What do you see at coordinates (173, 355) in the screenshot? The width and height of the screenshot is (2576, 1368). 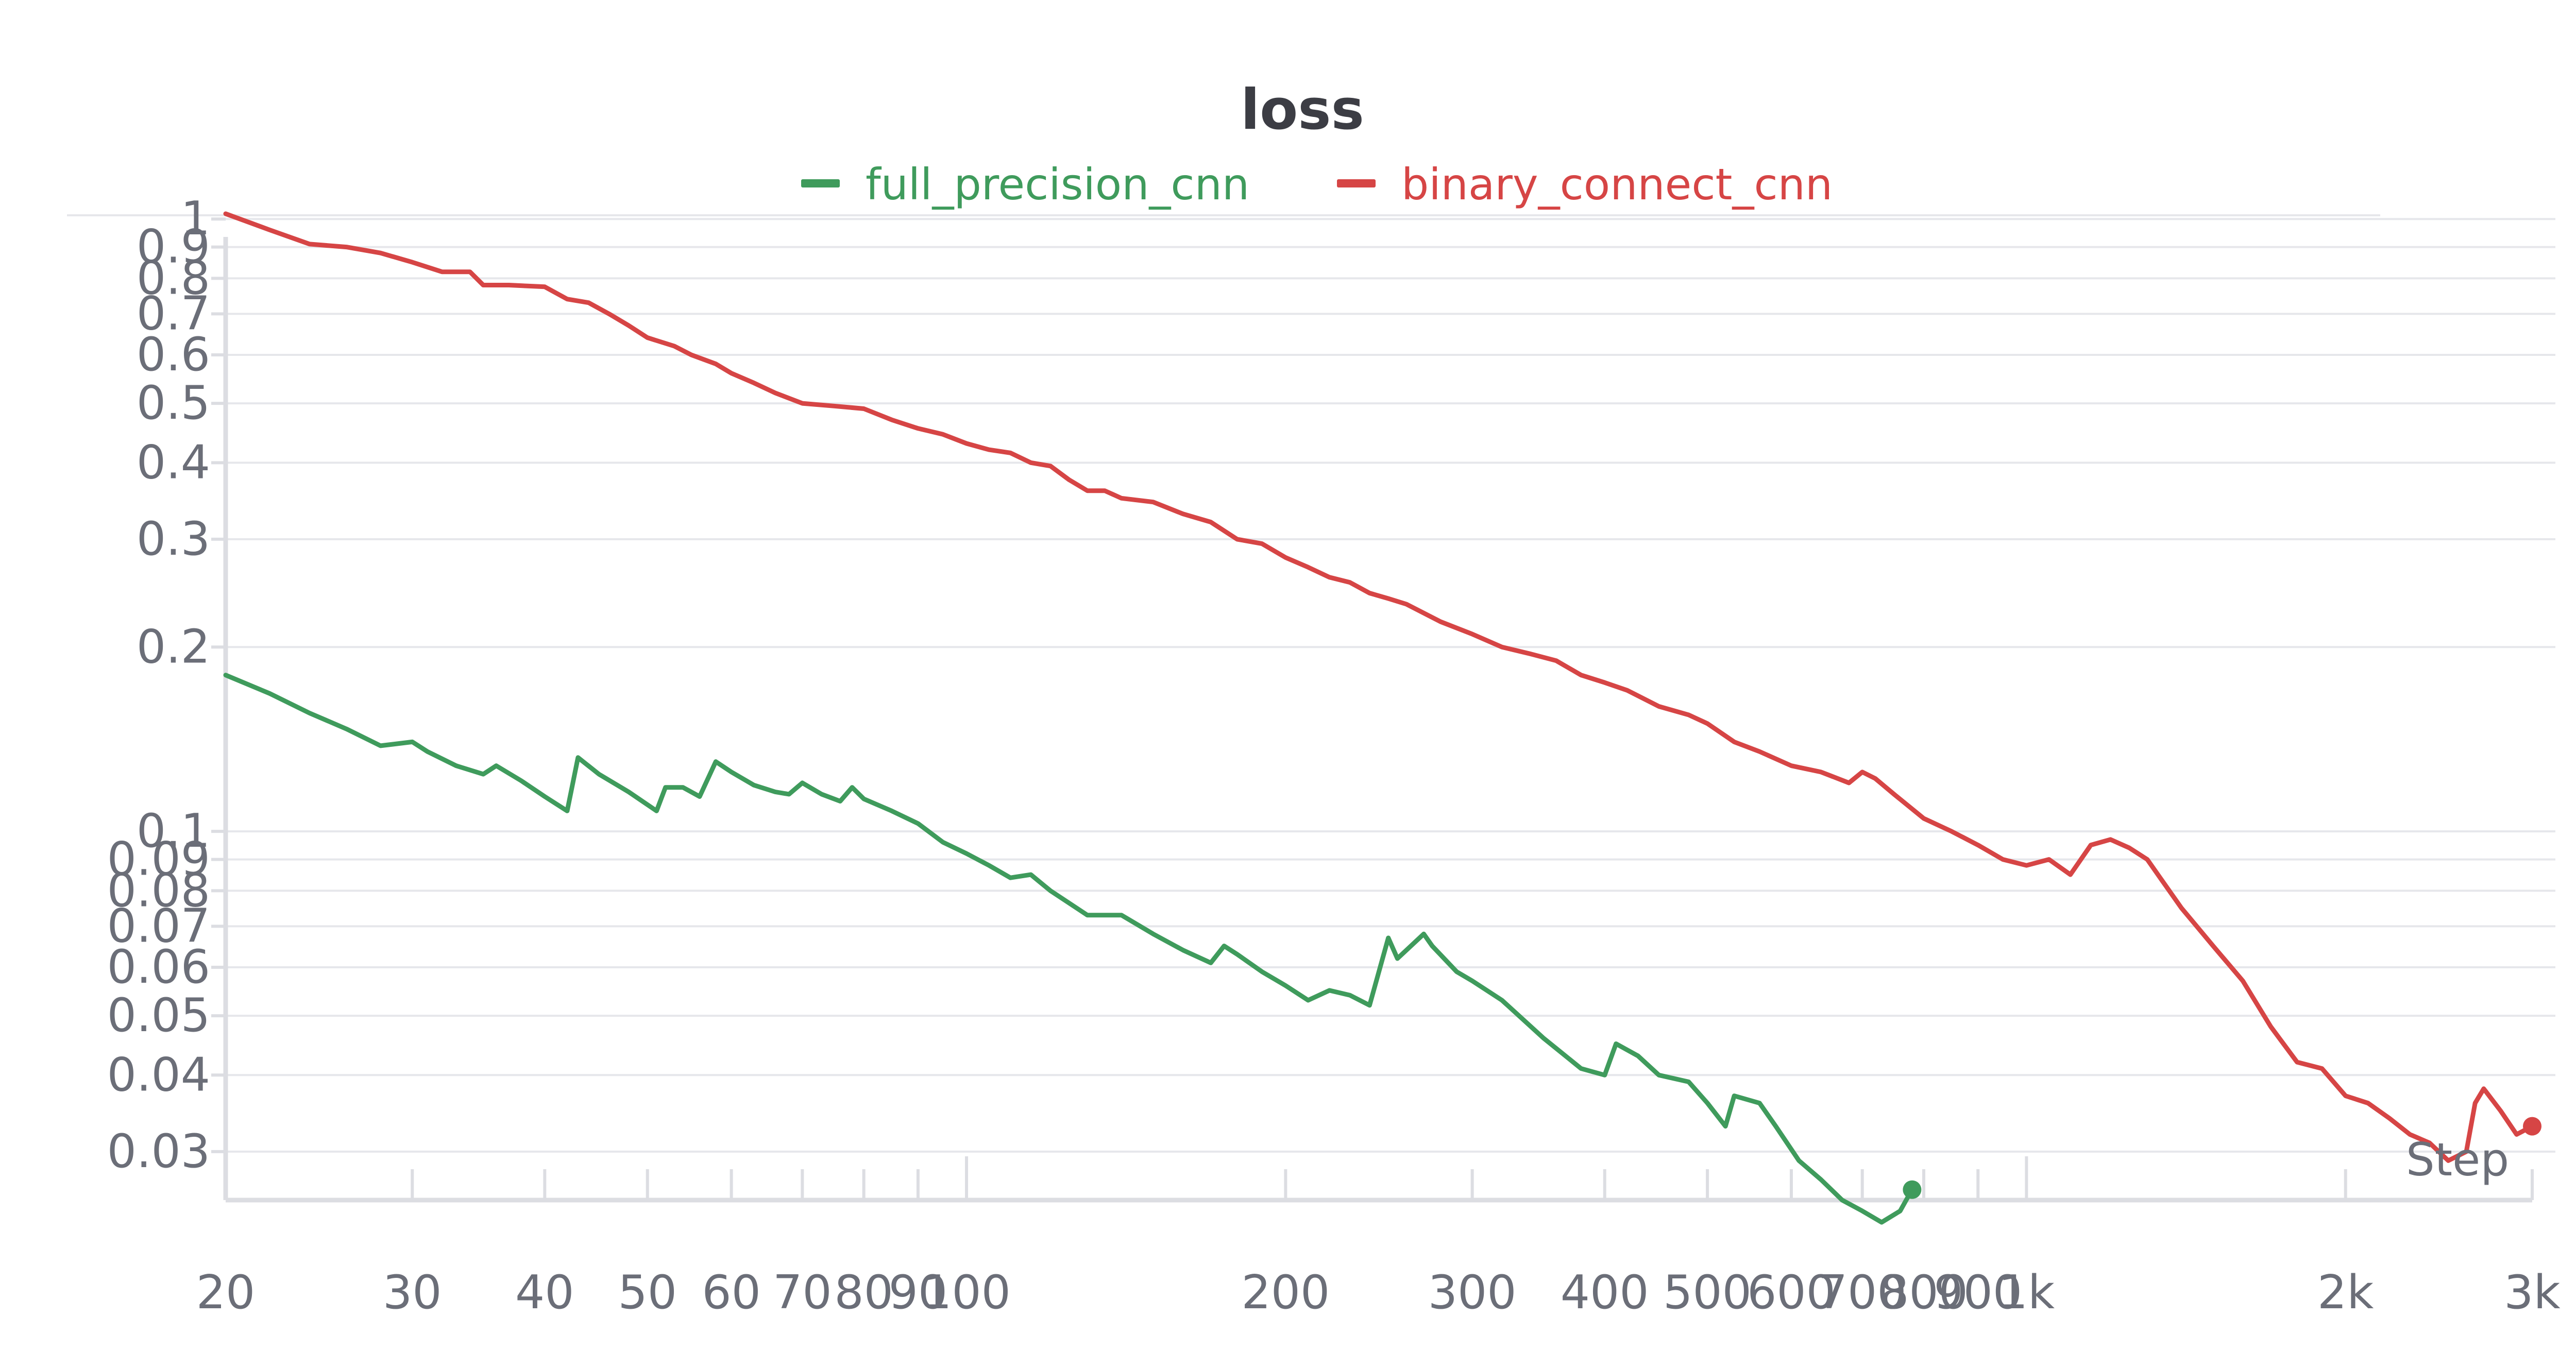 I see `y-tick-label-0-6: 0.6` at bounding box center [173, 355].